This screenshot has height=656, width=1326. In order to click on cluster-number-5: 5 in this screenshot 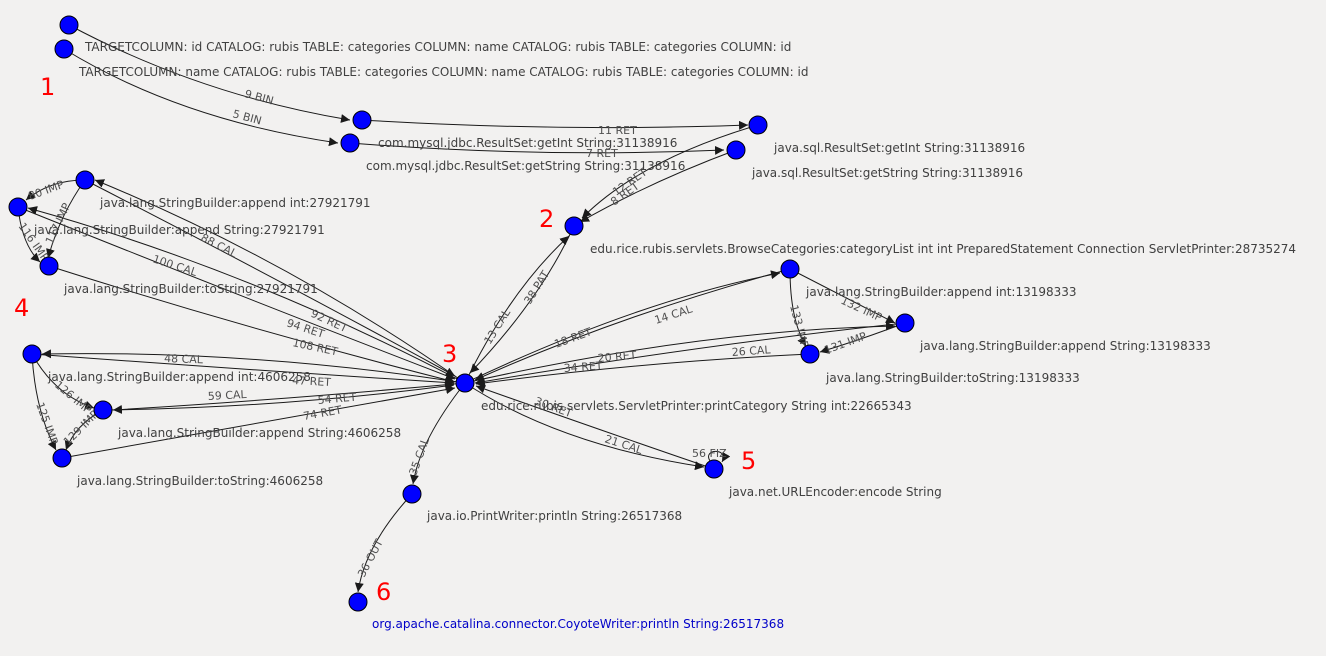, I will do `click(748, 461)`.